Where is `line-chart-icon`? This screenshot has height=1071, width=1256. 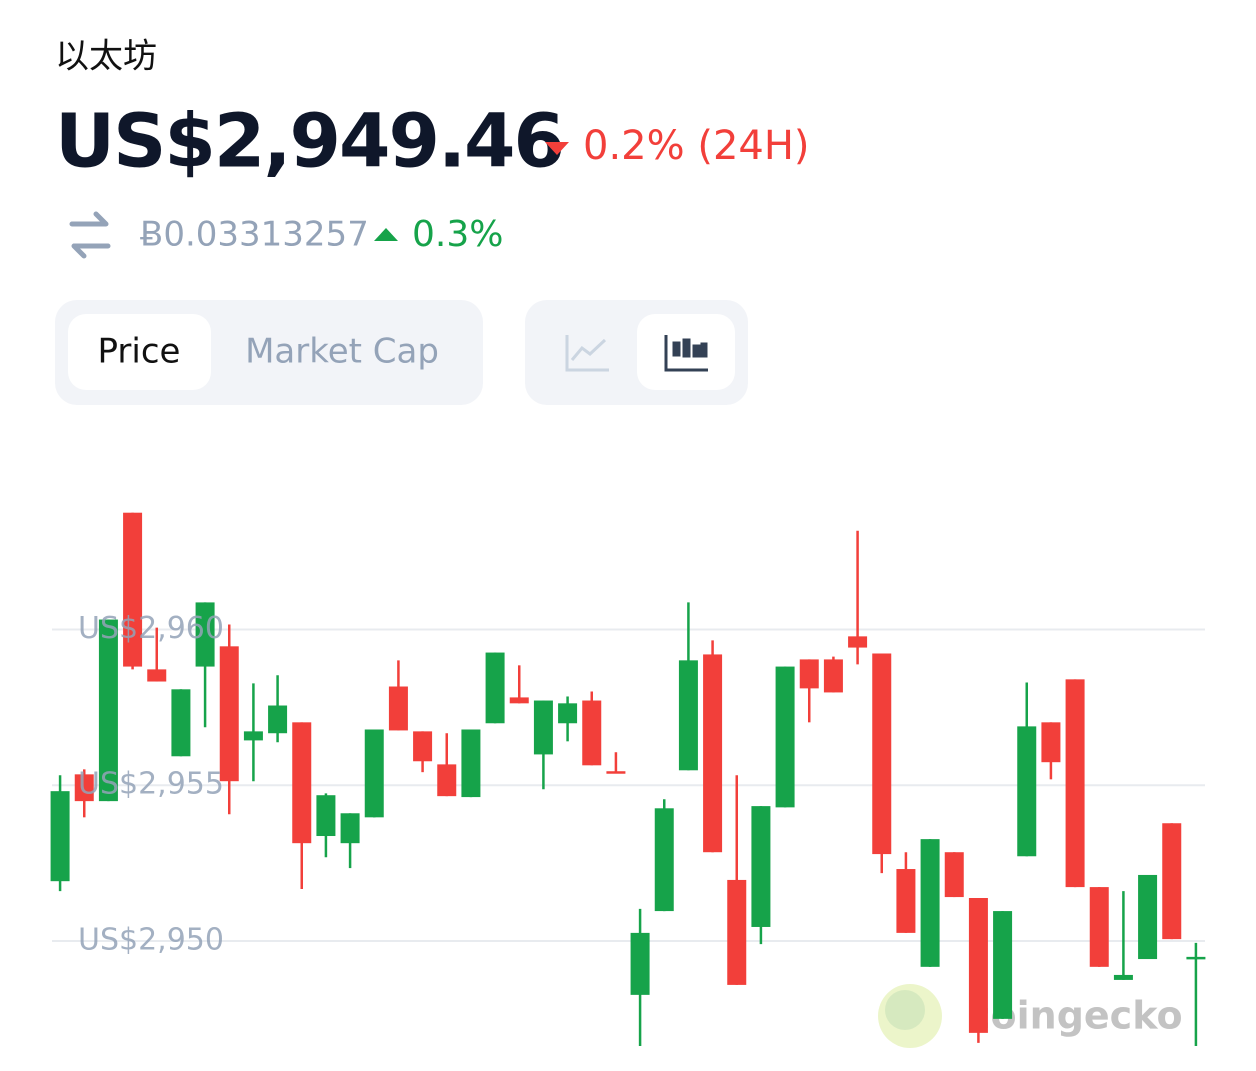
line-chart-icon is located at coordinates (587, 353).